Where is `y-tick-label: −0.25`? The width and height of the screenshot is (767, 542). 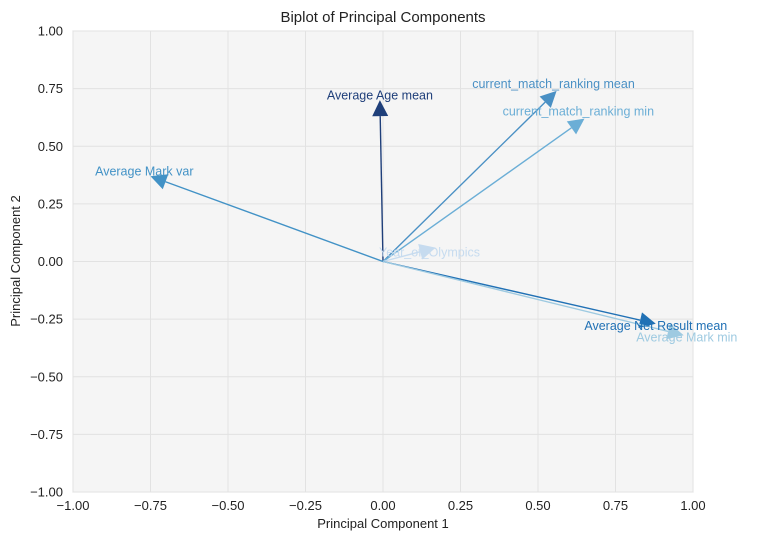
y-tick-label: −0.25 is located at coordinates (46, 319).